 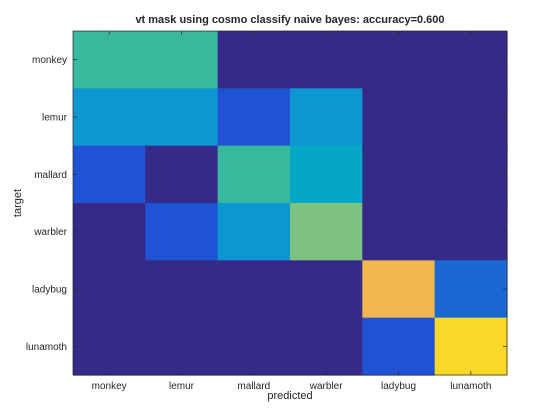 What do you see at coordinates (471, 174) in the screenshot?
I see `heatmap-cell-mallard-lunamoth` at bounding box center [471, 174].